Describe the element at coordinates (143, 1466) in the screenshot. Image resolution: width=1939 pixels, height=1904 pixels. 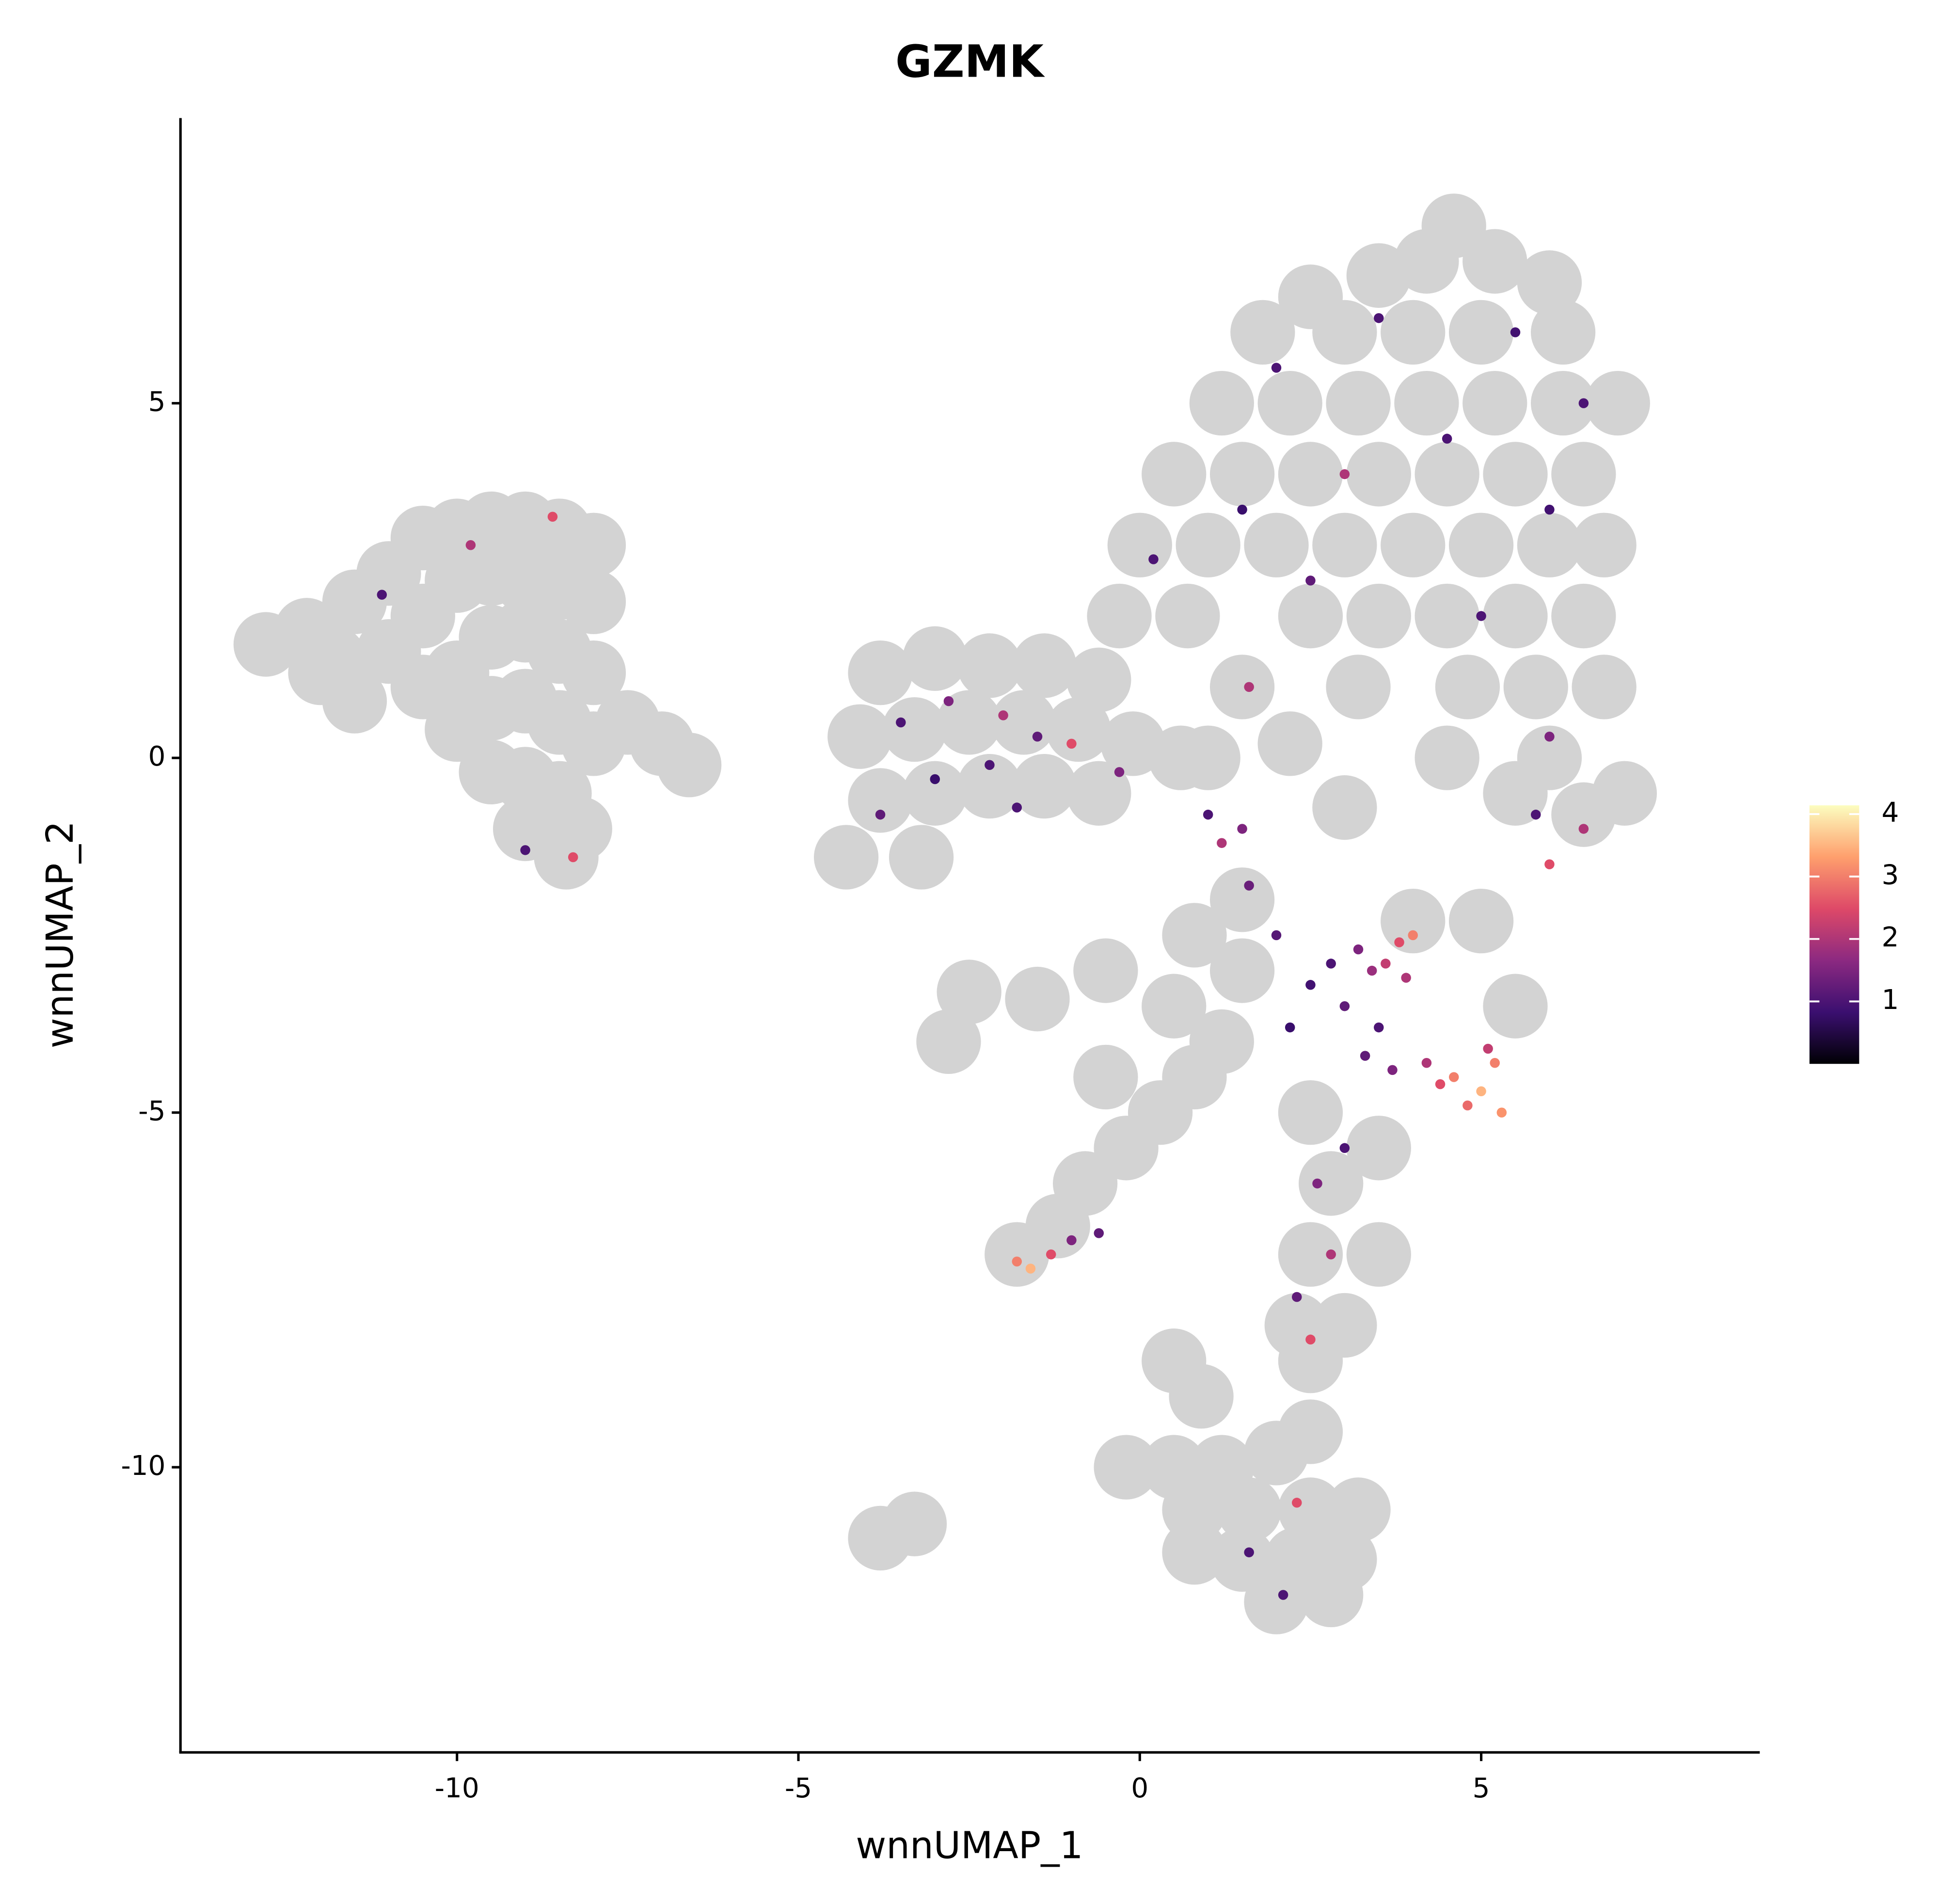
I see `y-tick-label: -10` at that location.